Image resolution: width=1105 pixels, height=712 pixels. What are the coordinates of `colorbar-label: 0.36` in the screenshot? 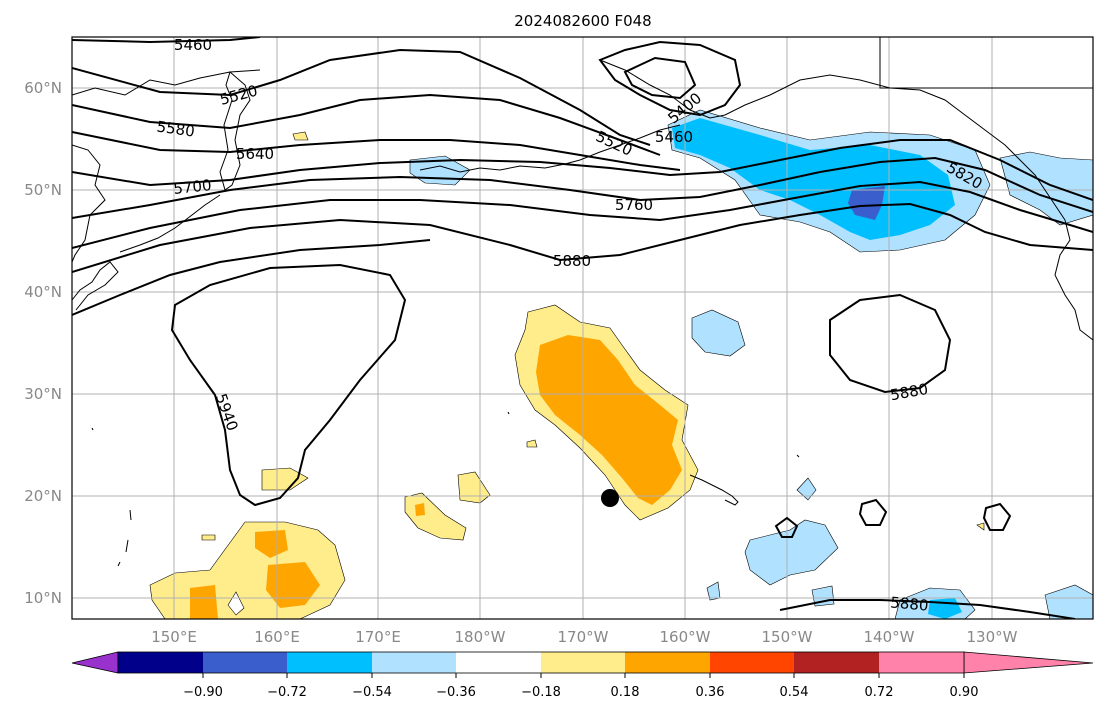 It's located at (710, 692).